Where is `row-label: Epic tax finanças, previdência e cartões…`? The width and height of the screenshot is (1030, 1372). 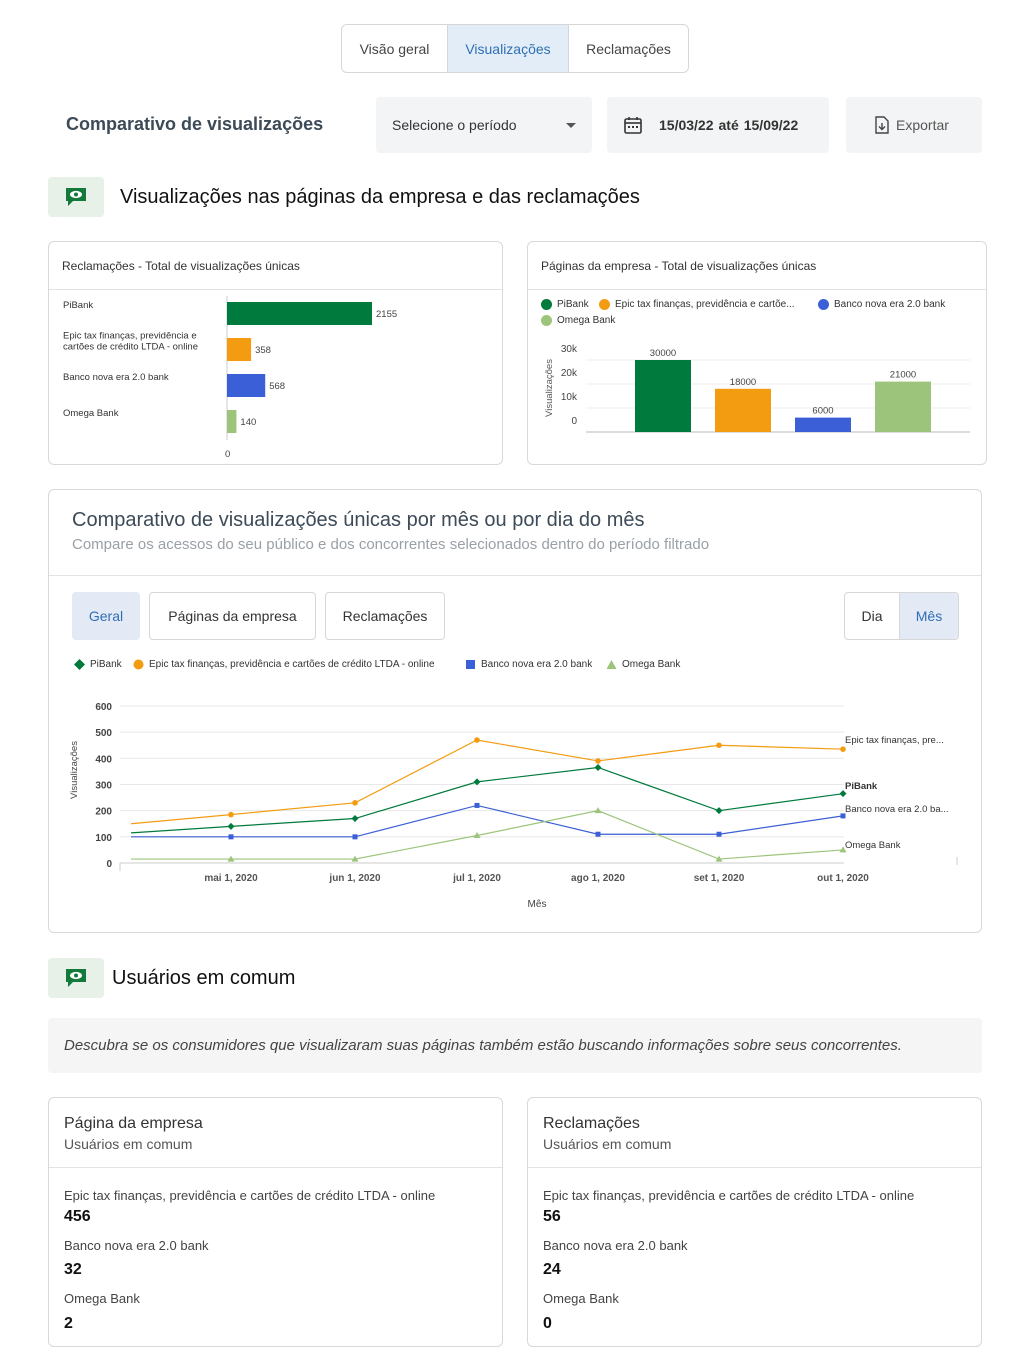 row-label: Epic tax finanças, previdência e cartões… is located at coordinates (729, 1195).